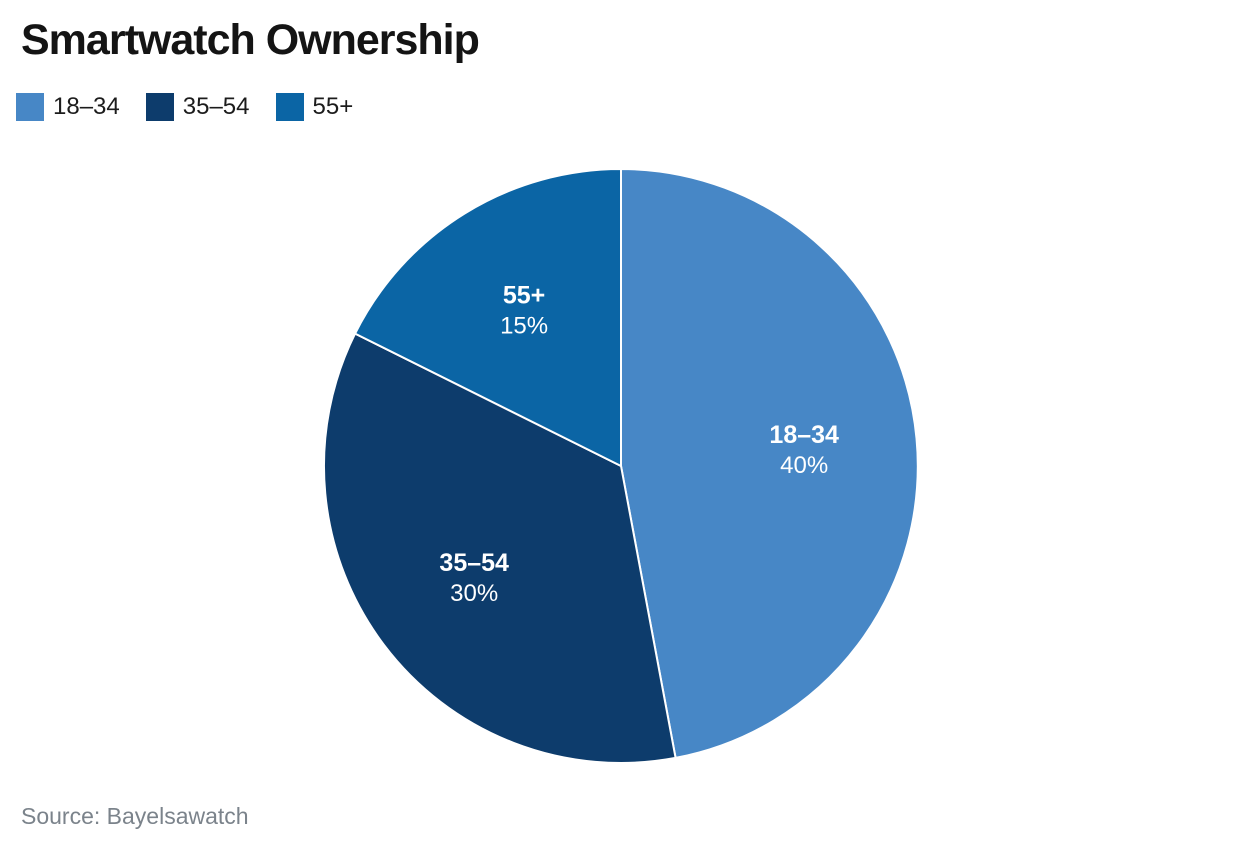 The height and width of the screenshot is (852, 1240). I want to click on pie-slice-35–54, so click(500, 548).